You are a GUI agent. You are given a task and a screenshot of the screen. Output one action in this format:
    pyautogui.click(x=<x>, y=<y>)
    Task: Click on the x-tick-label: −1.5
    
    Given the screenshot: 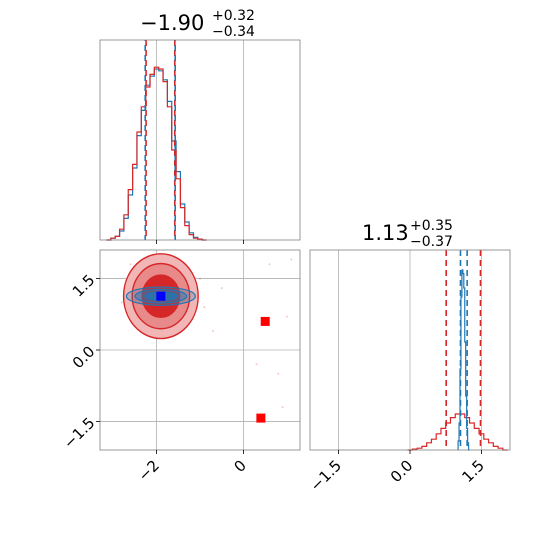 What is the action you would take?
    pyautogui.click(x=326, y=475)
    